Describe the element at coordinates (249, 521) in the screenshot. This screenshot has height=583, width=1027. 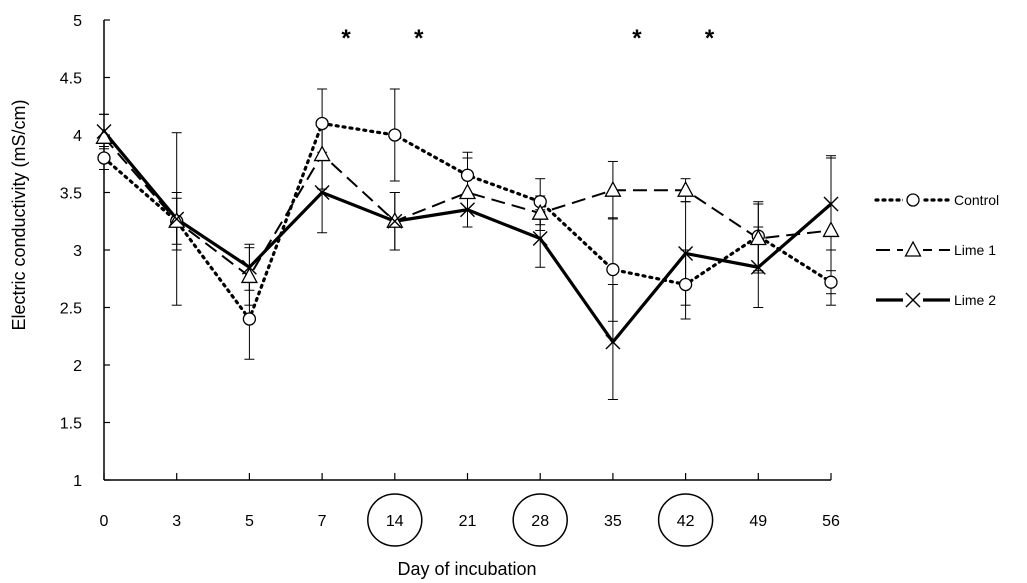
I see `x-tick-label: 5` at that location.